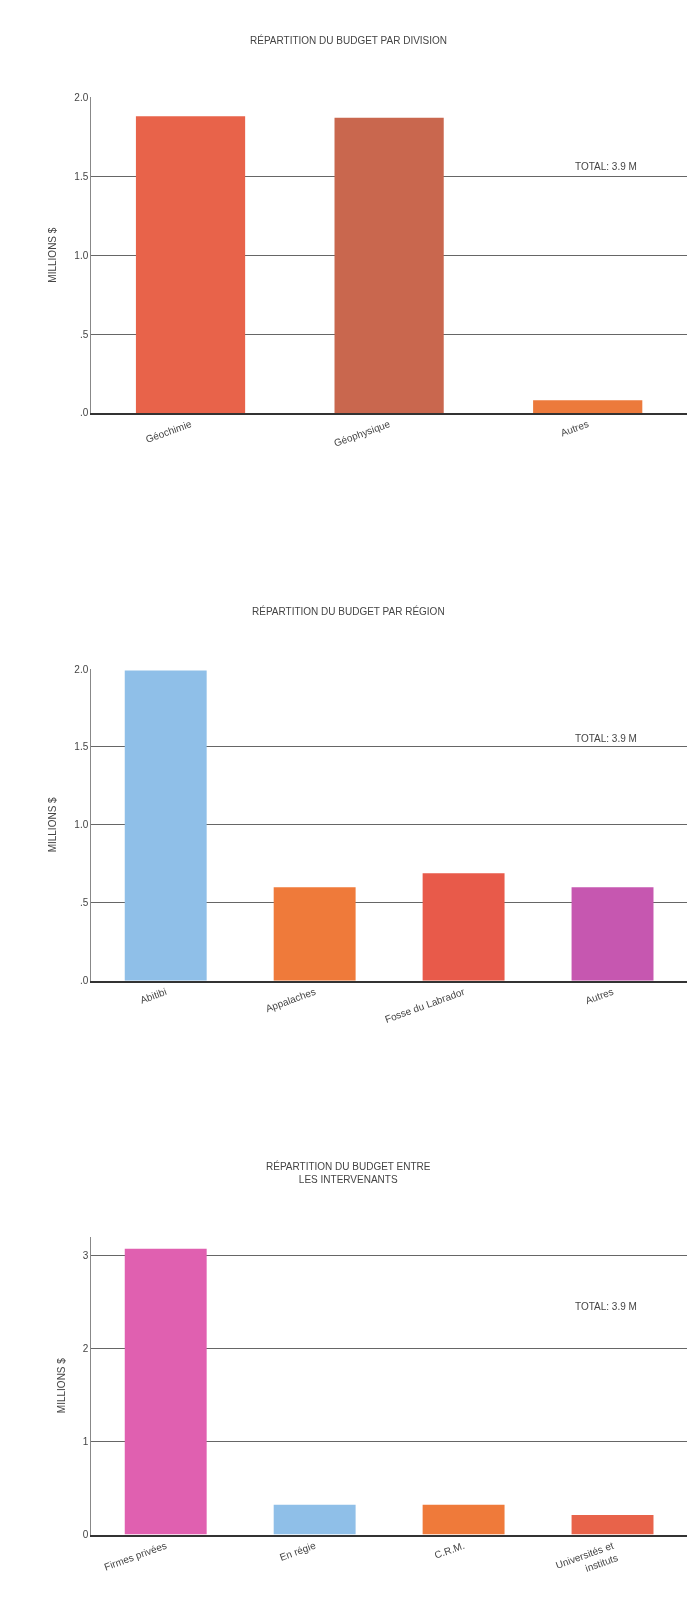  Describe the element at coordinates (449, 1550) in the screenshot. I see `x-tick-label: C.R.M.` at that location.